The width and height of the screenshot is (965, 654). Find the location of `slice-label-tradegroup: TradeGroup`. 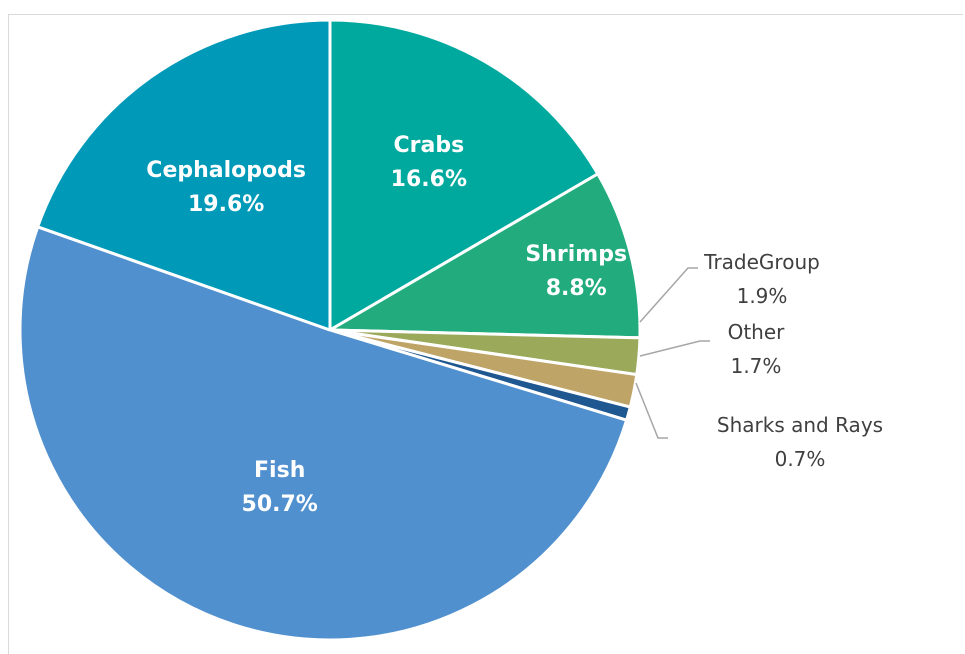

slice-label-tradegroup: TradeGroup is located at coordinates (761, 262).